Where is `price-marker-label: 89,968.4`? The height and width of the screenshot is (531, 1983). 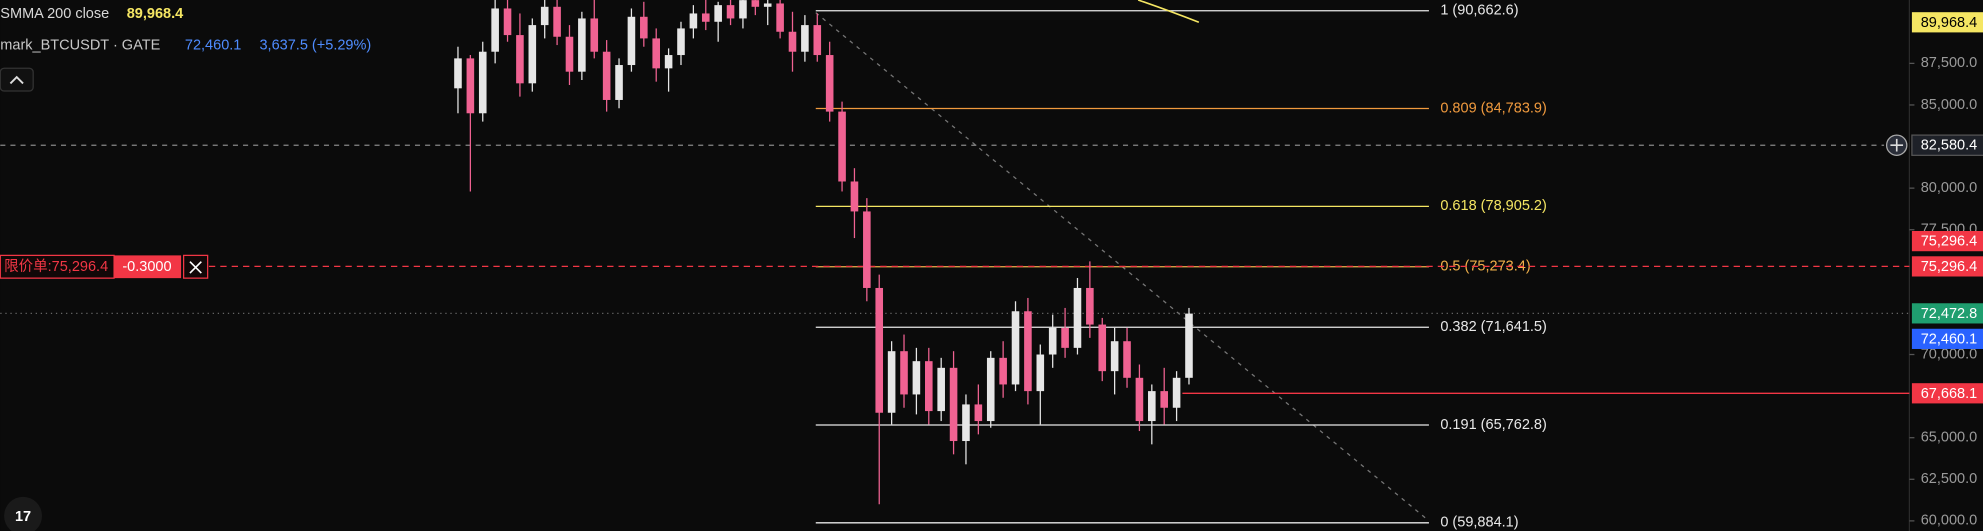 price-marker-label: 89,968.4 is located at coordinates (1949, 23).